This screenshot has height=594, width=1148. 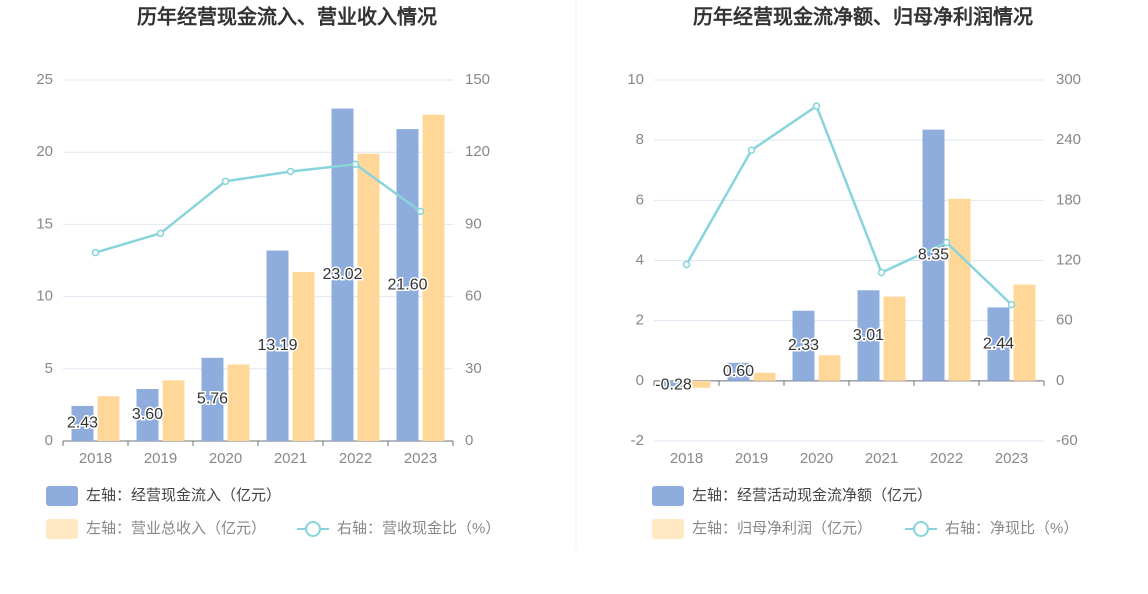 I want to click on y2-tick-label: 30, so click(x=473, y=368).